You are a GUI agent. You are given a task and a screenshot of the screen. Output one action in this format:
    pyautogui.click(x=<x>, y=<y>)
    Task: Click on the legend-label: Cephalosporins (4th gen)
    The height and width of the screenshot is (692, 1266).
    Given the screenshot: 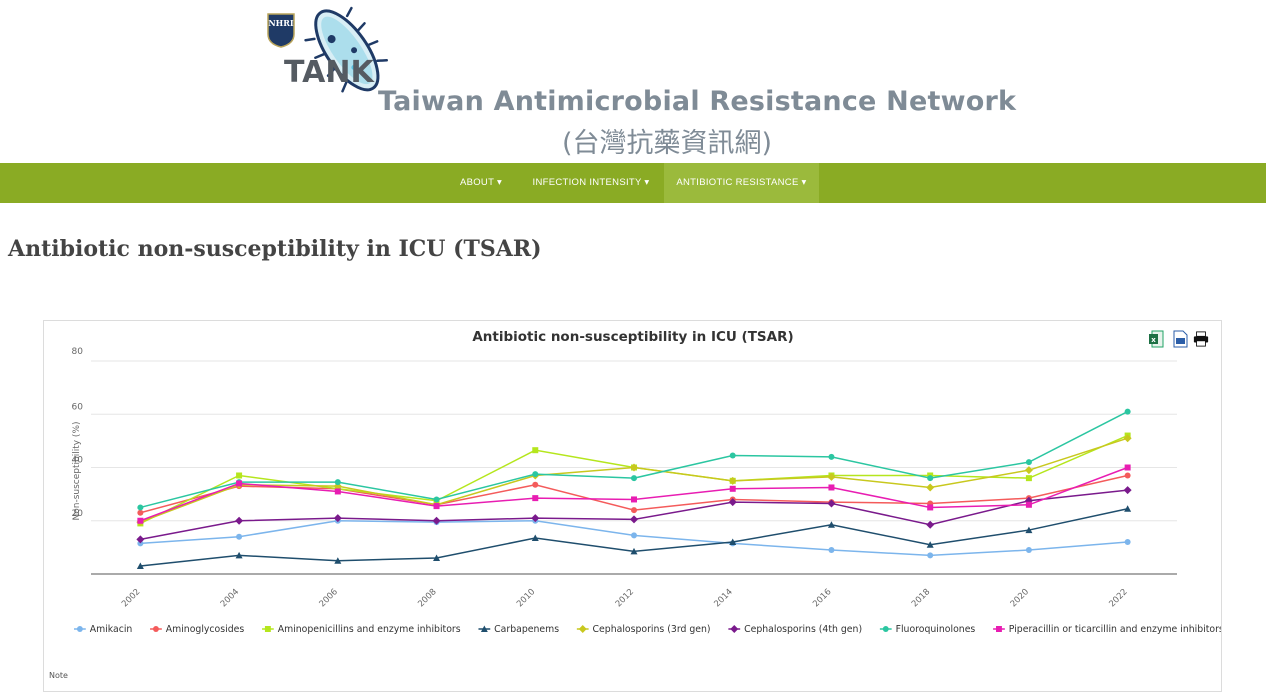 What is the action you would take?
    pyautogui.click(x=803, y=629)
    